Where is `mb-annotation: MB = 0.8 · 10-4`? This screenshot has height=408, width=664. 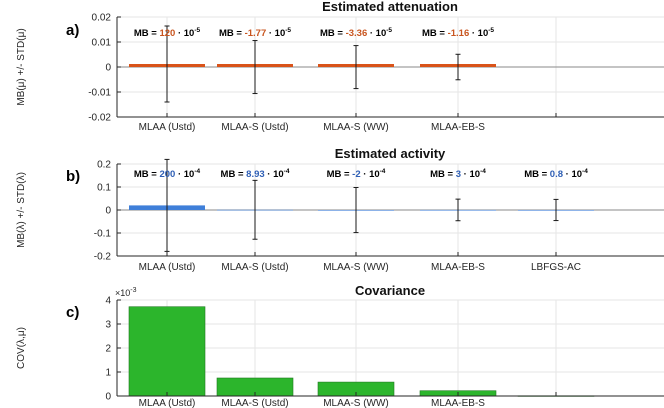 mb-annotation: MB = 0.8 · 10-4 is located at coordinates (556, 174).